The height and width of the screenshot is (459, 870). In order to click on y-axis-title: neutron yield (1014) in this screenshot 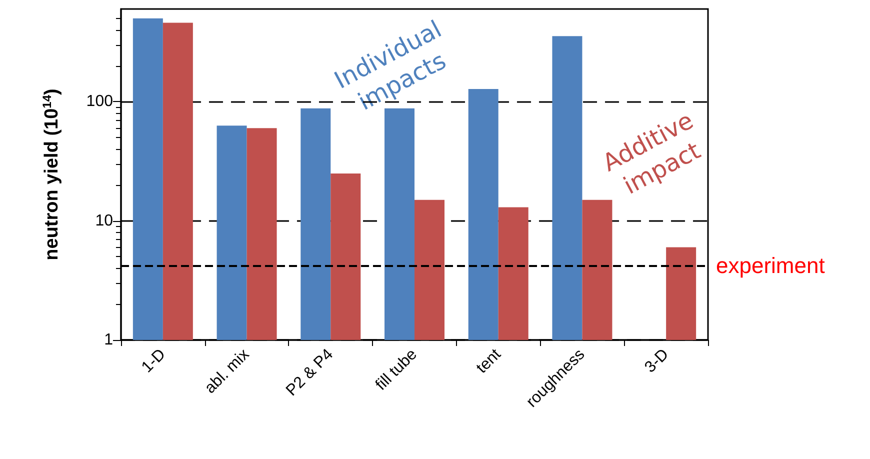, I will do `click(51, 174)`.